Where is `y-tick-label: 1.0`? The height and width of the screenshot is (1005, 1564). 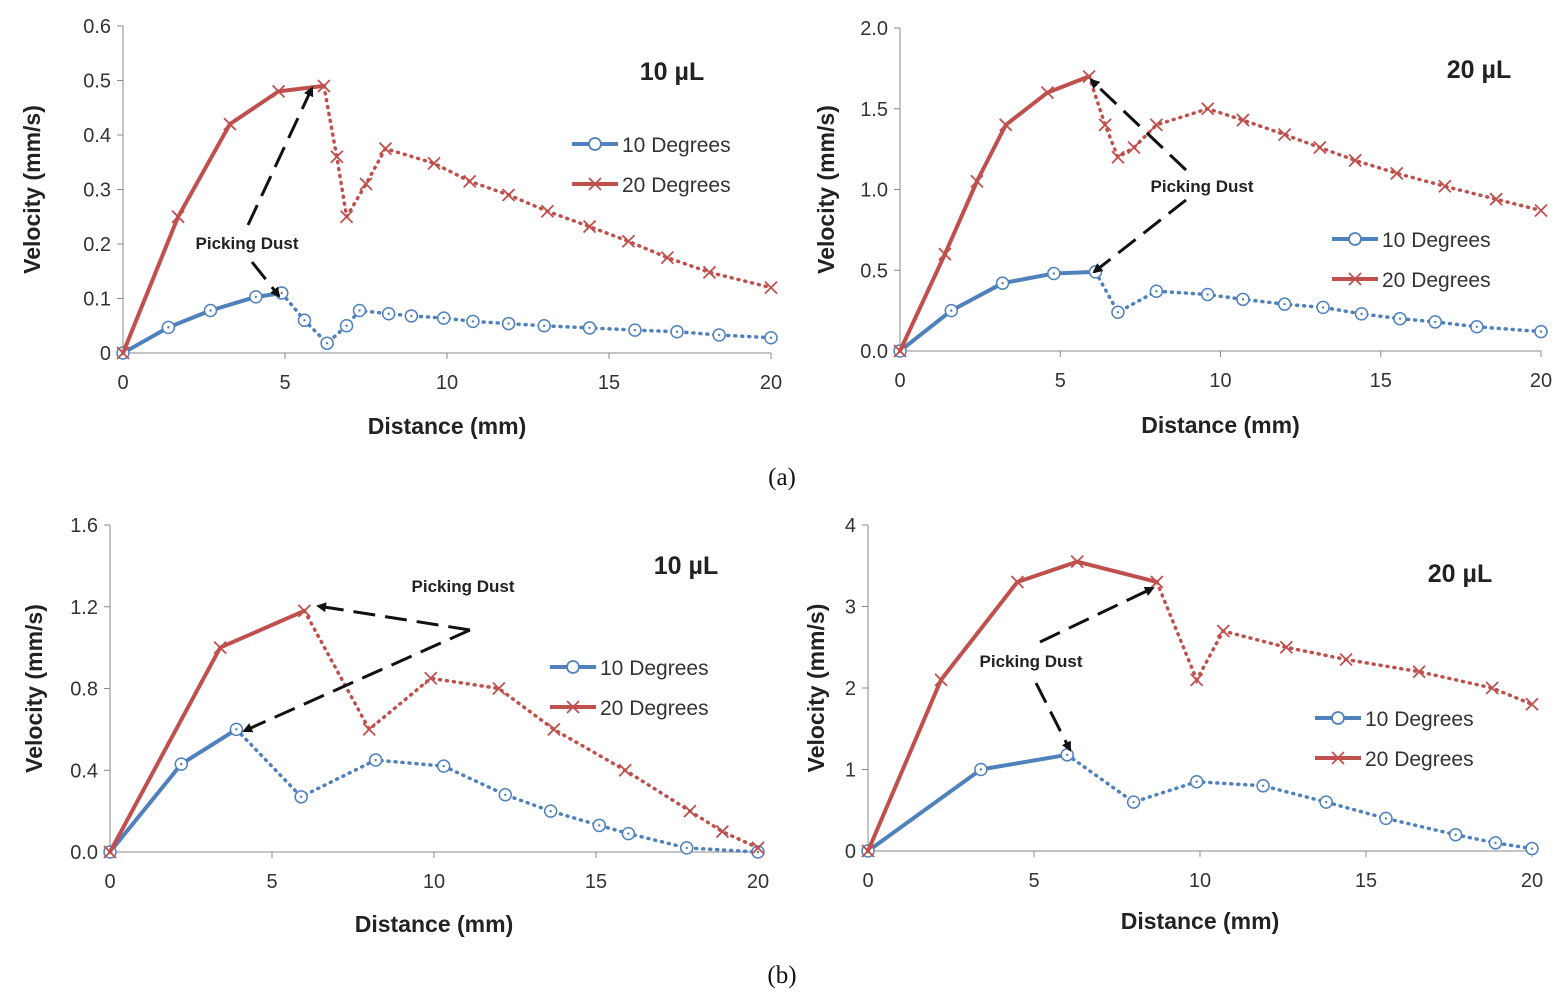
y-tick-label: 1.0 is located at coordinates (874, 191).